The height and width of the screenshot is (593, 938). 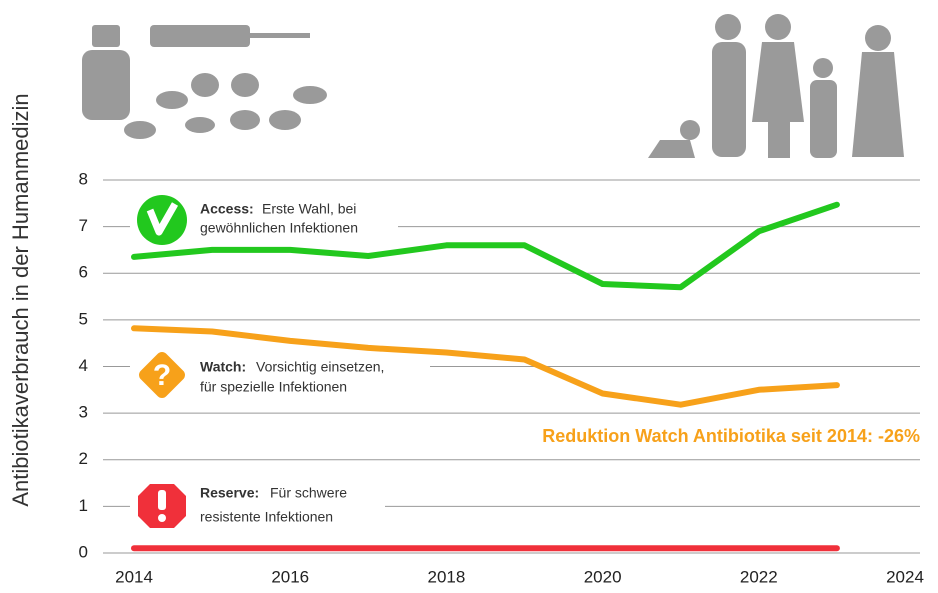 I want to click on y-tick-label: 7, so click(x=83, y=225).